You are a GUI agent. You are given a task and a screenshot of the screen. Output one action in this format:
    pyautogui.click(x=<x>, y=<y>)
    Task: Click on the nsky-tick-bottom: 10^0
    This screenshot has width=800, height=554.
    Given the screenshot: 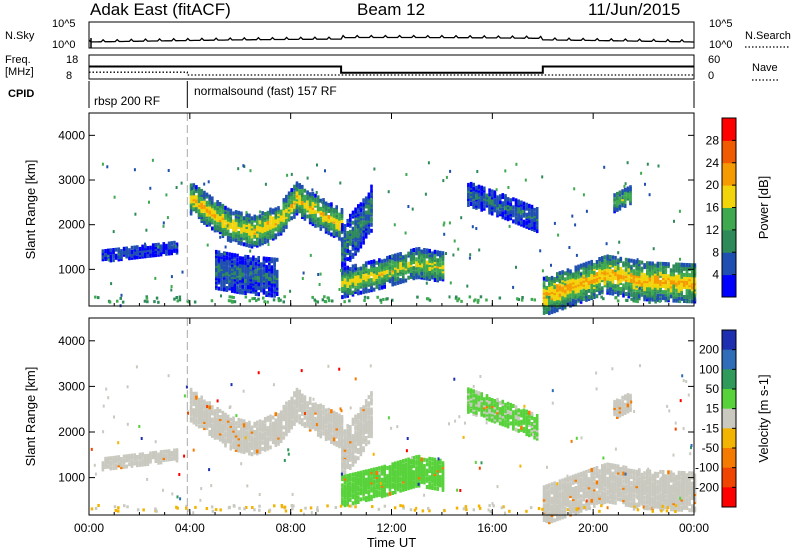 What is the action you would take?
    pyautogui.click(x=64, y=45)
    